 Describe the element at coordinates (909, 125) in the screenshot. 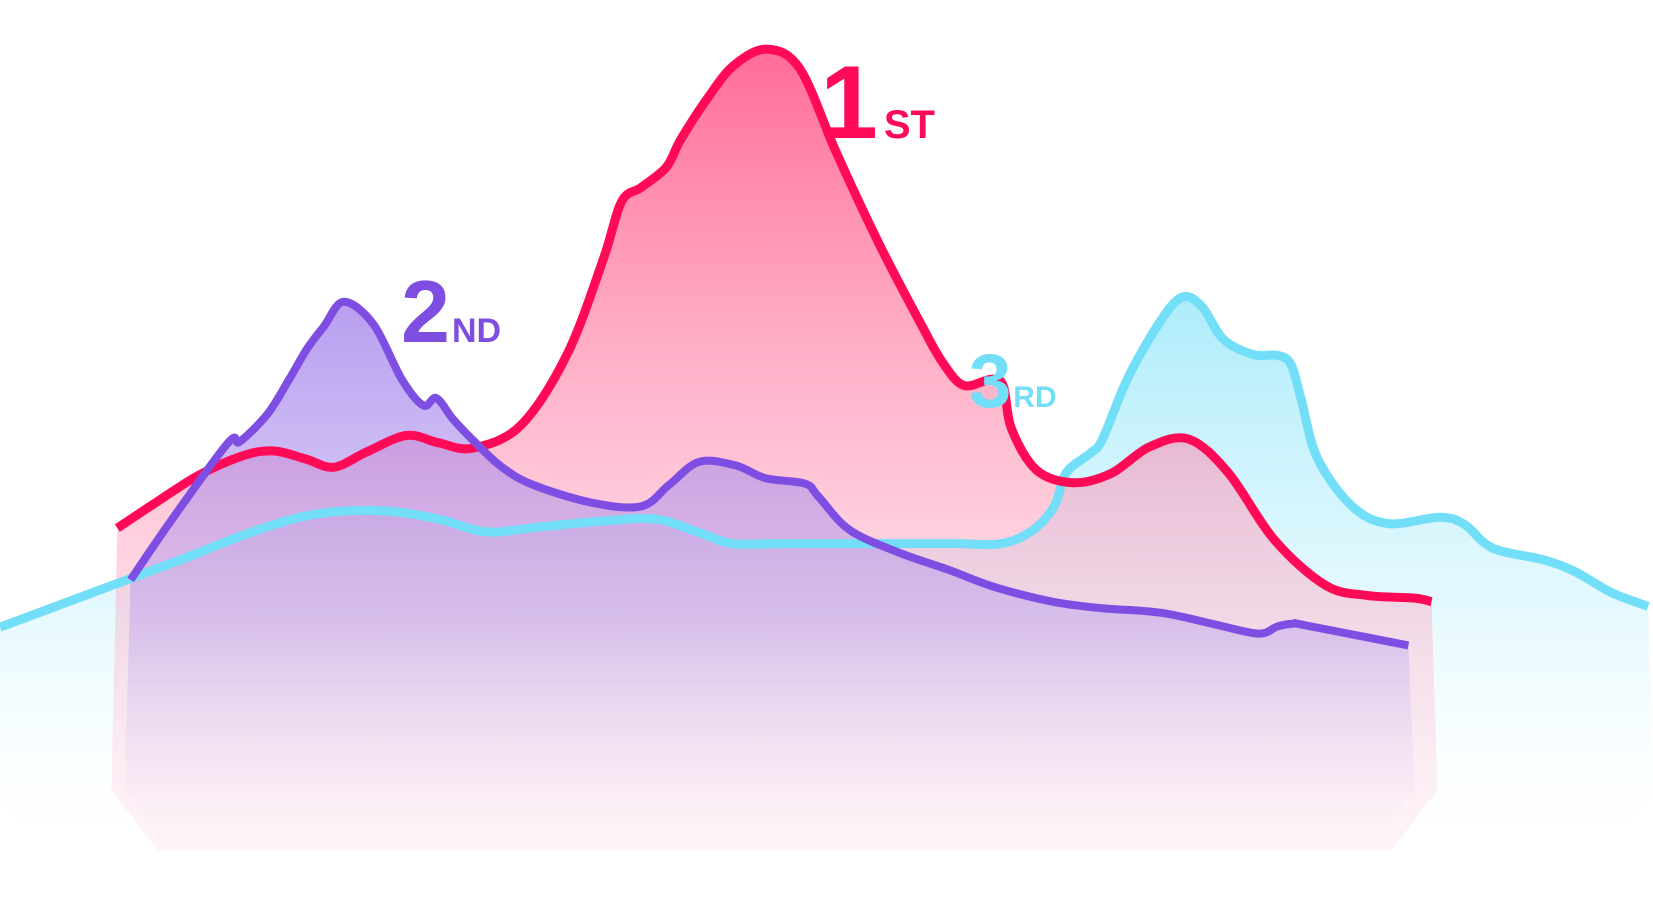

I see `first-place-suffix: ST` at that location.